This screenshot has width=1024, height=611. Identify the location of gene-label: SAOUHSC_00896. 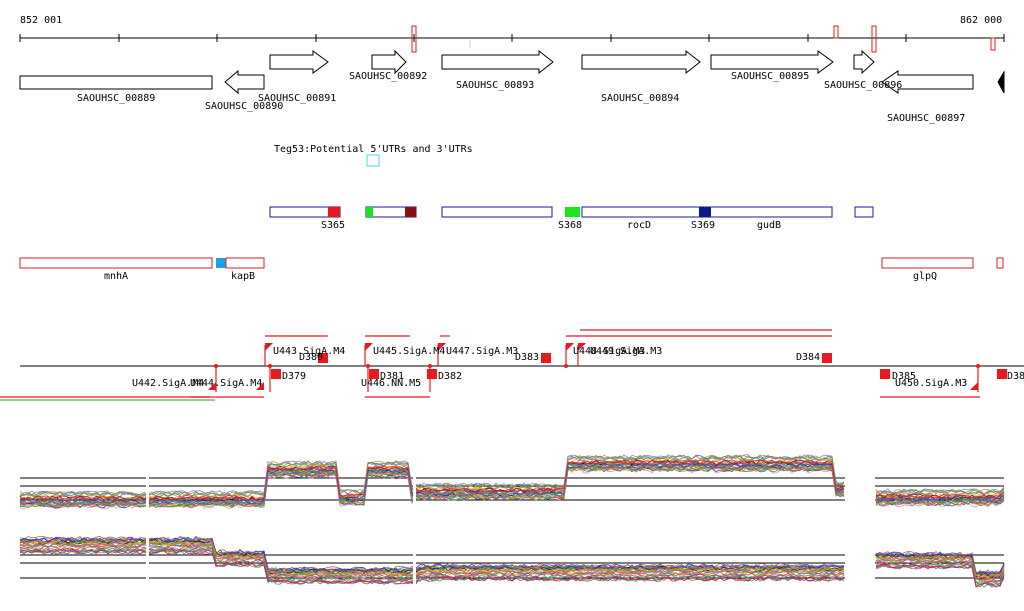
(863, 85).